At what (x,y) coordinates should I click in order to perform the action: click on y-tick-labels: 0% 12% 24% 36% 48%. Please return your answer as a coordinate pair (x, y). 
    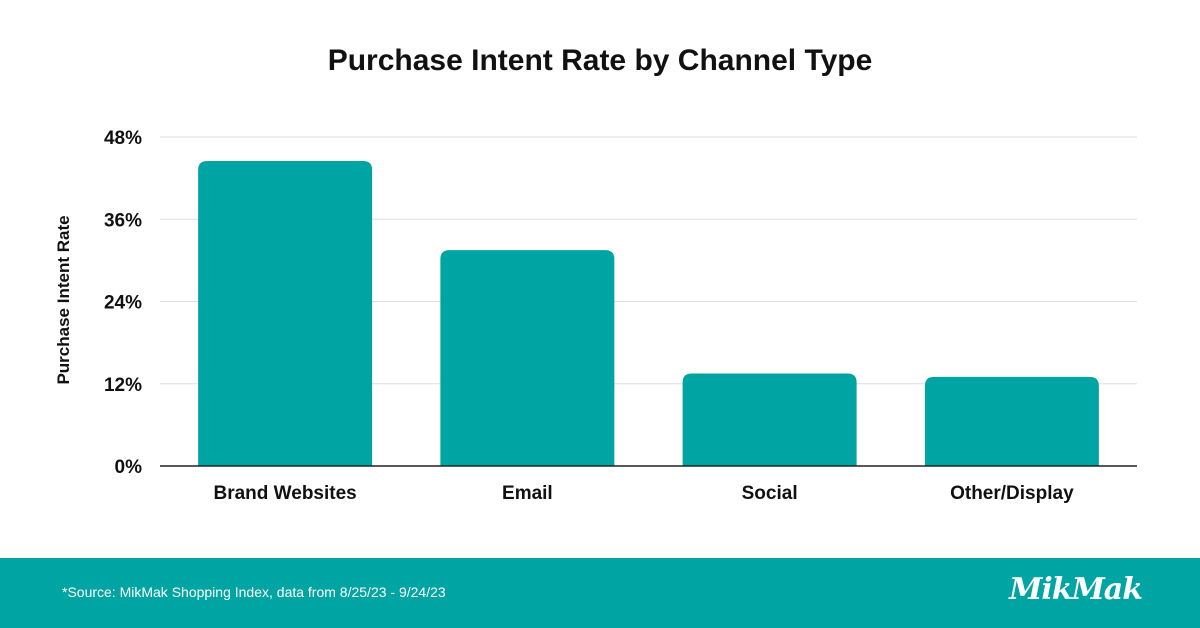
    Looking at the image, I should click on (123, 303).